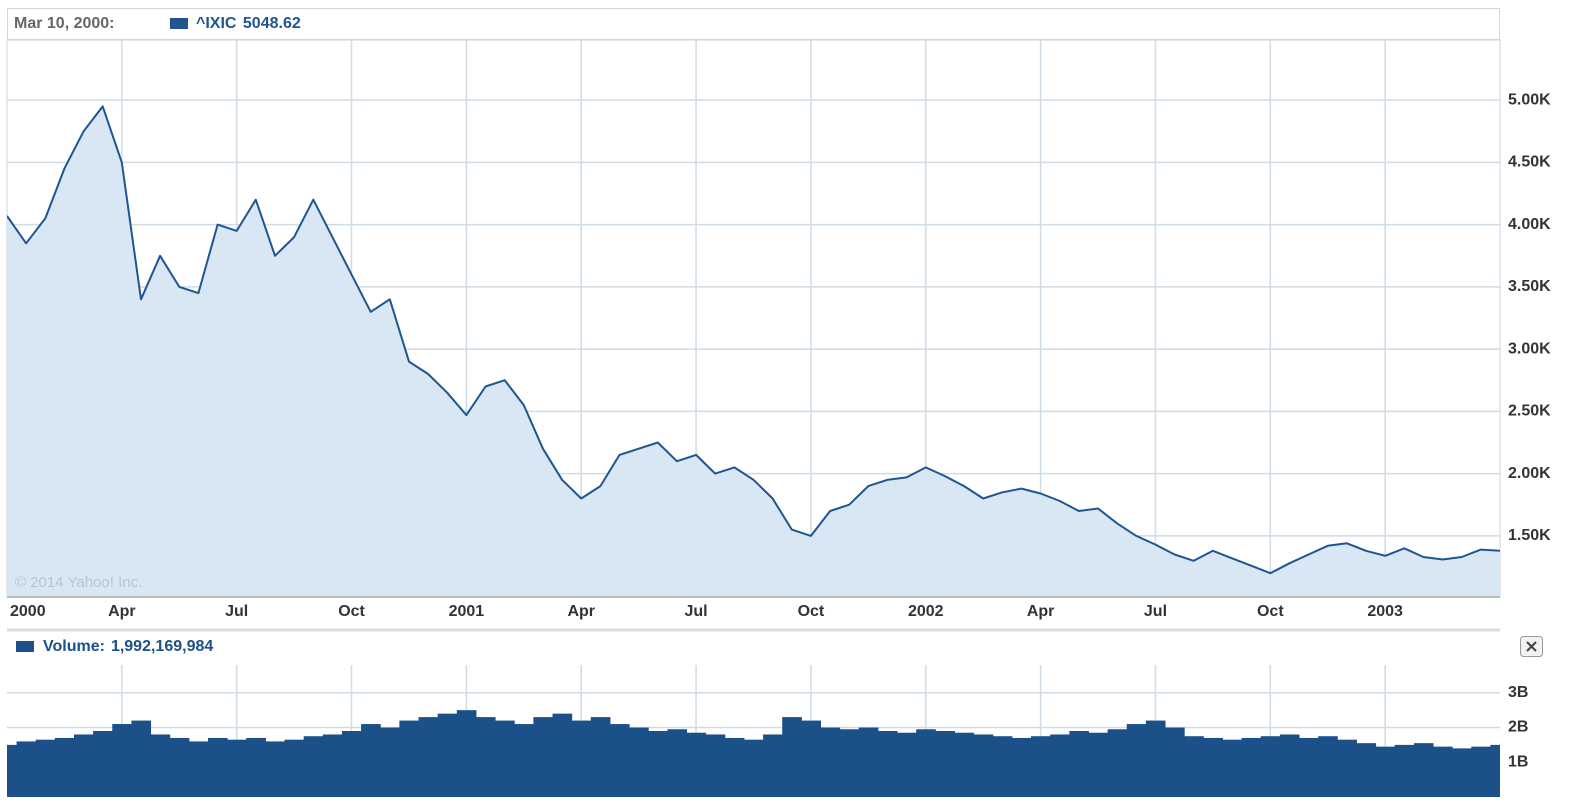  Describe the element at coordinates (216, 23) in the screenshot. I see `legend-name: ^IXIC` at that location.